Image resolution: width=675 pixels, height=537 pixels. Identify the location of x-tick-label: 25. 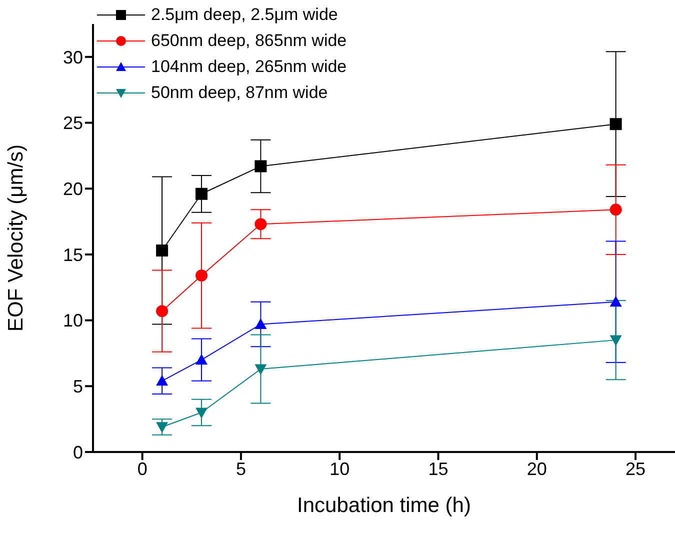
(636, 468).